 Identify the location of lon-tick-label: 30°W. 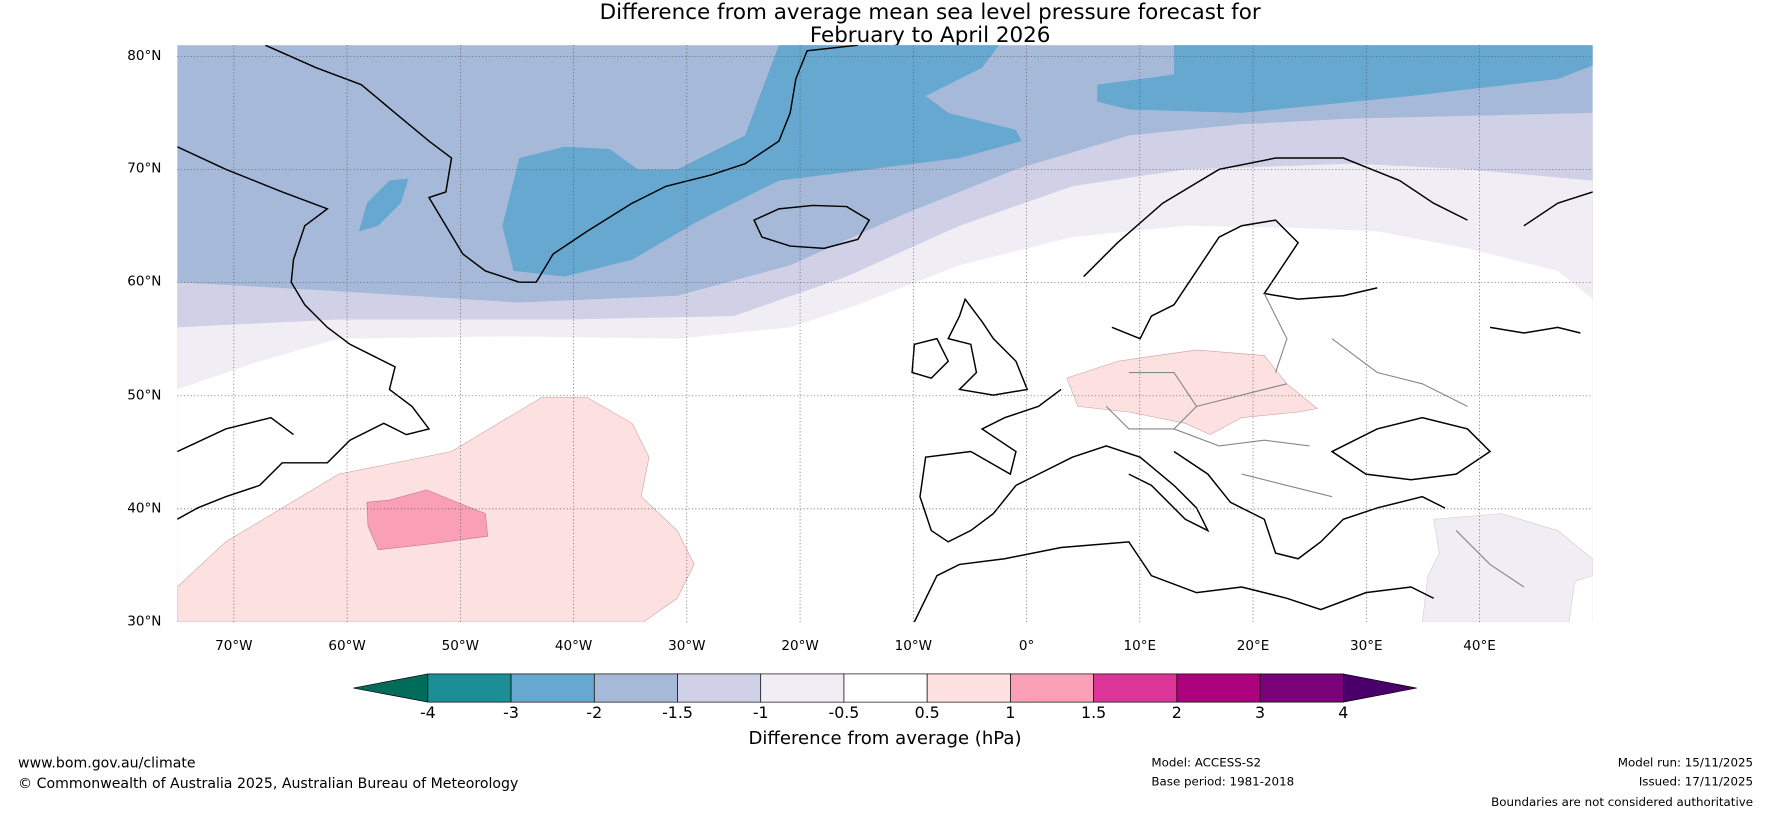
(687, 645).